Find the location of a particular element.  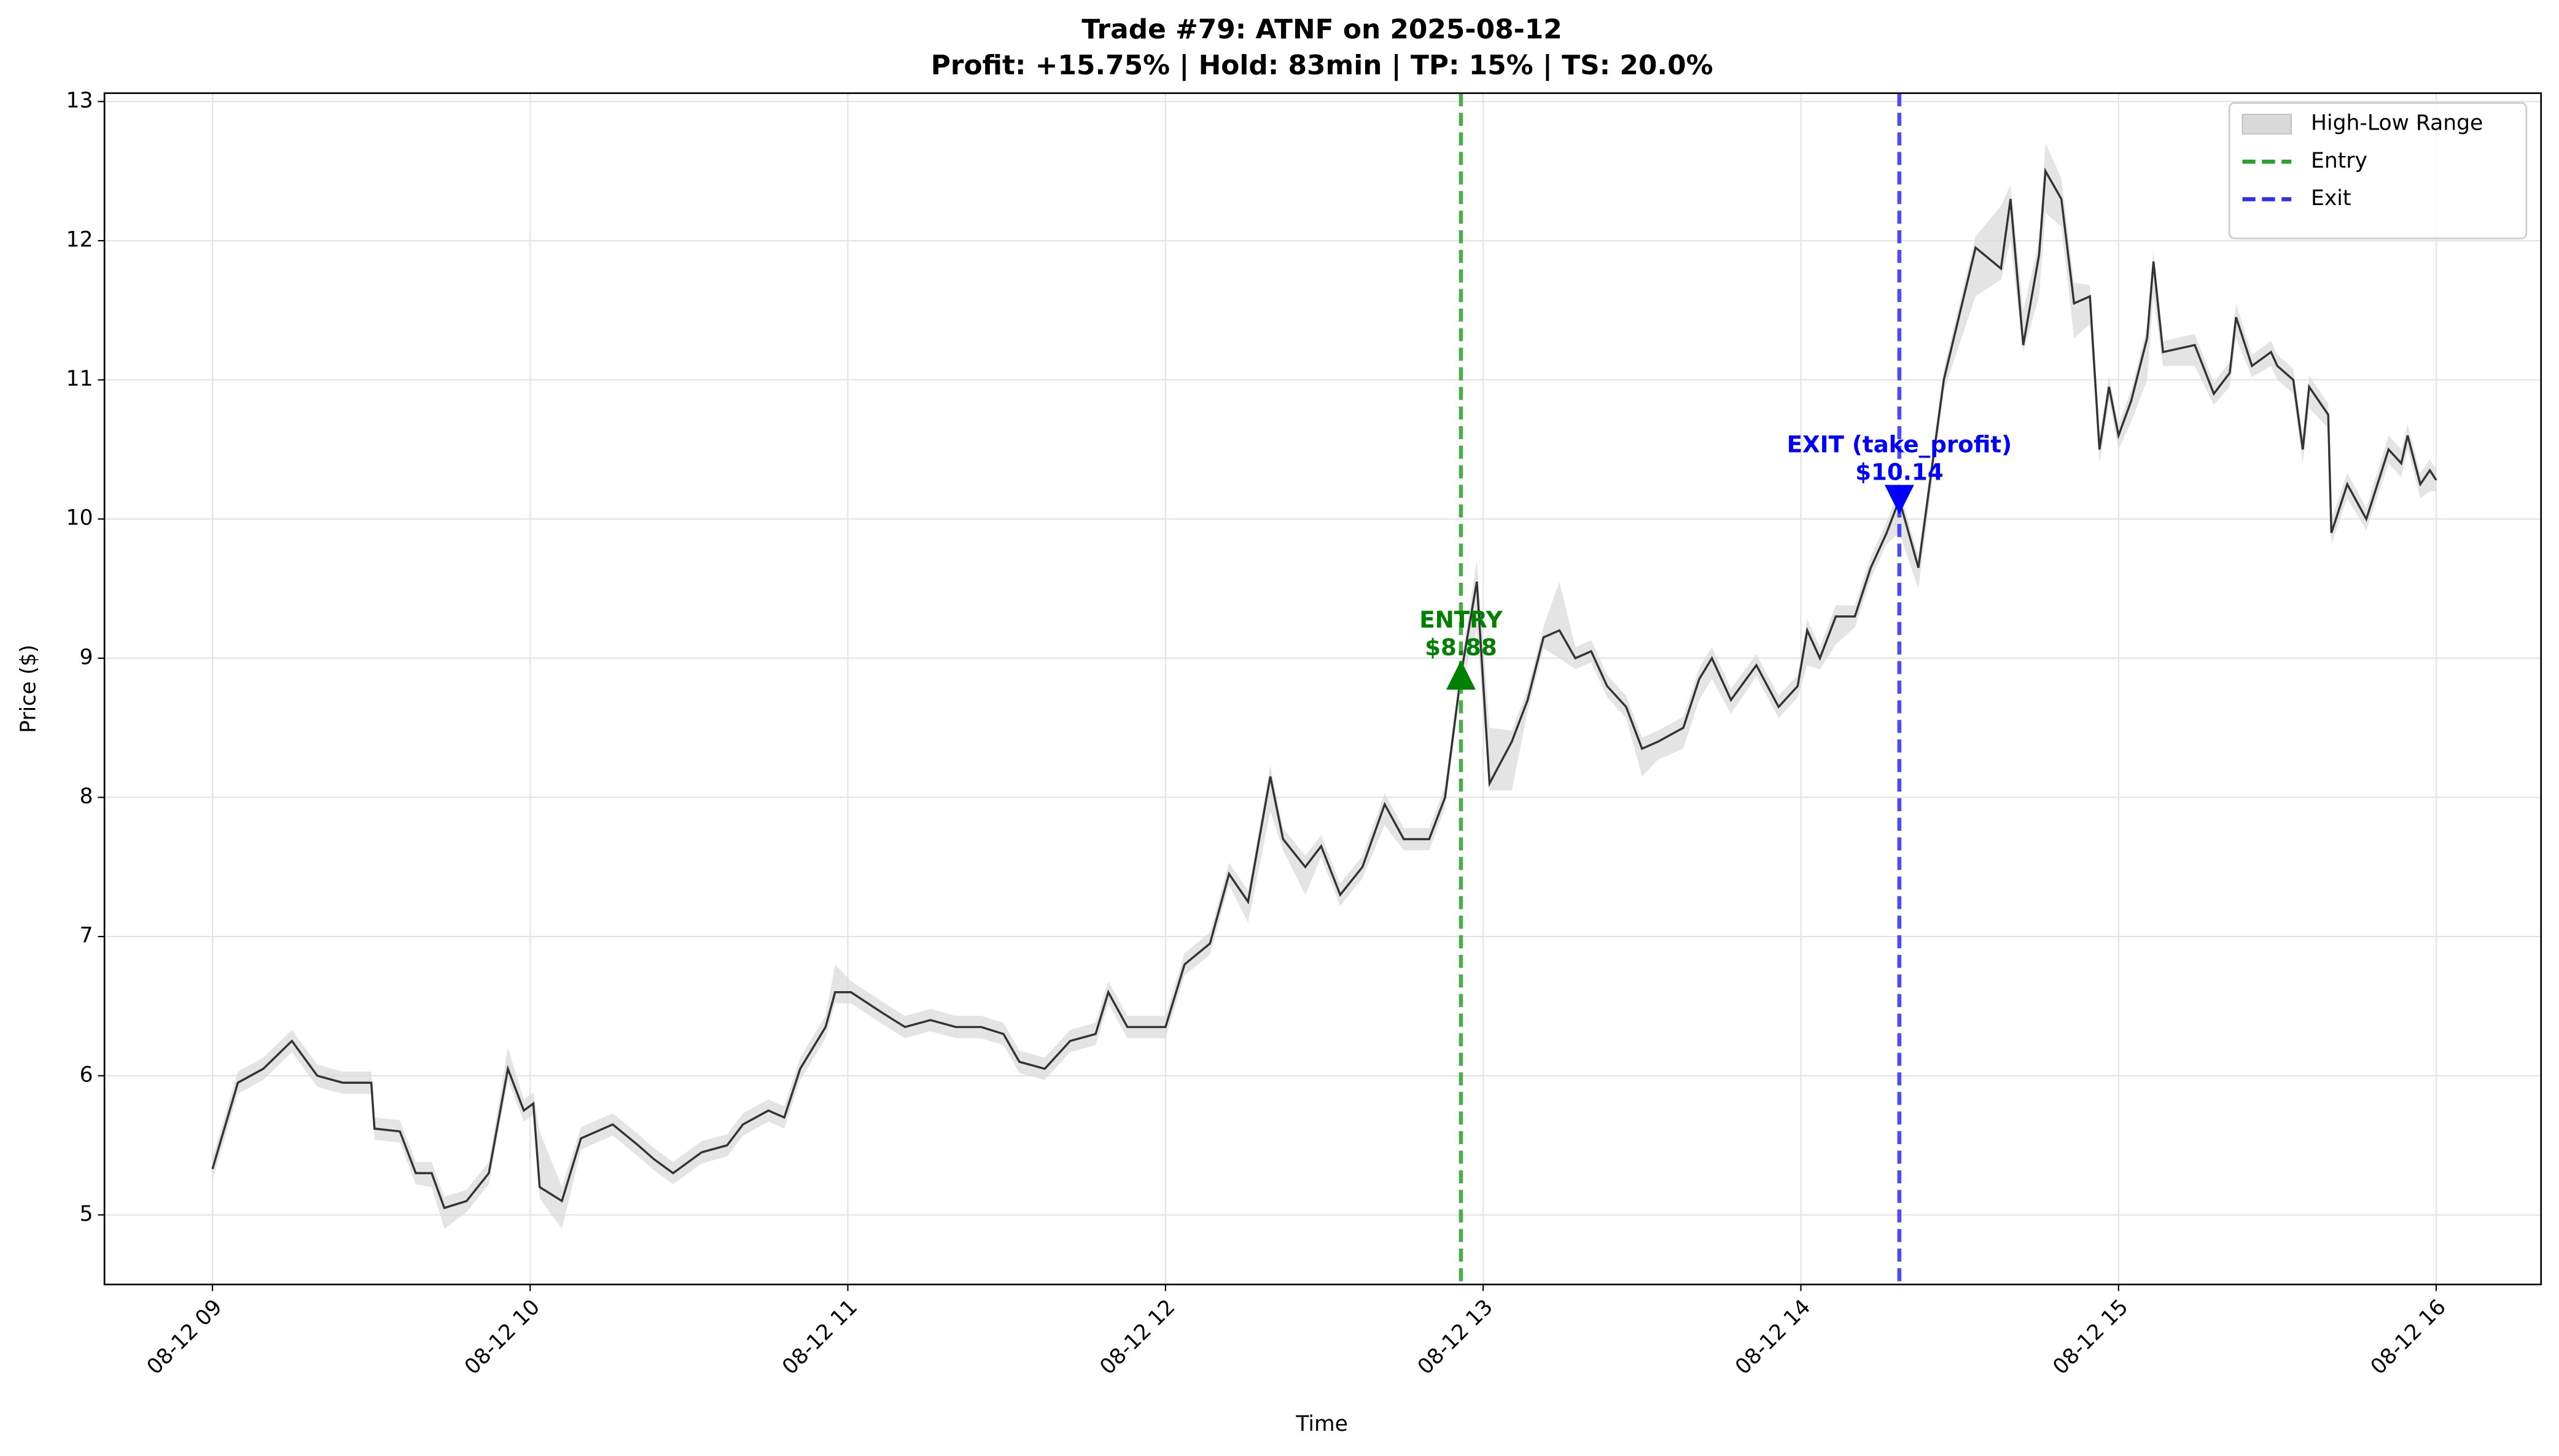

legend-label: Exit is located at coordinates (2331, 198).